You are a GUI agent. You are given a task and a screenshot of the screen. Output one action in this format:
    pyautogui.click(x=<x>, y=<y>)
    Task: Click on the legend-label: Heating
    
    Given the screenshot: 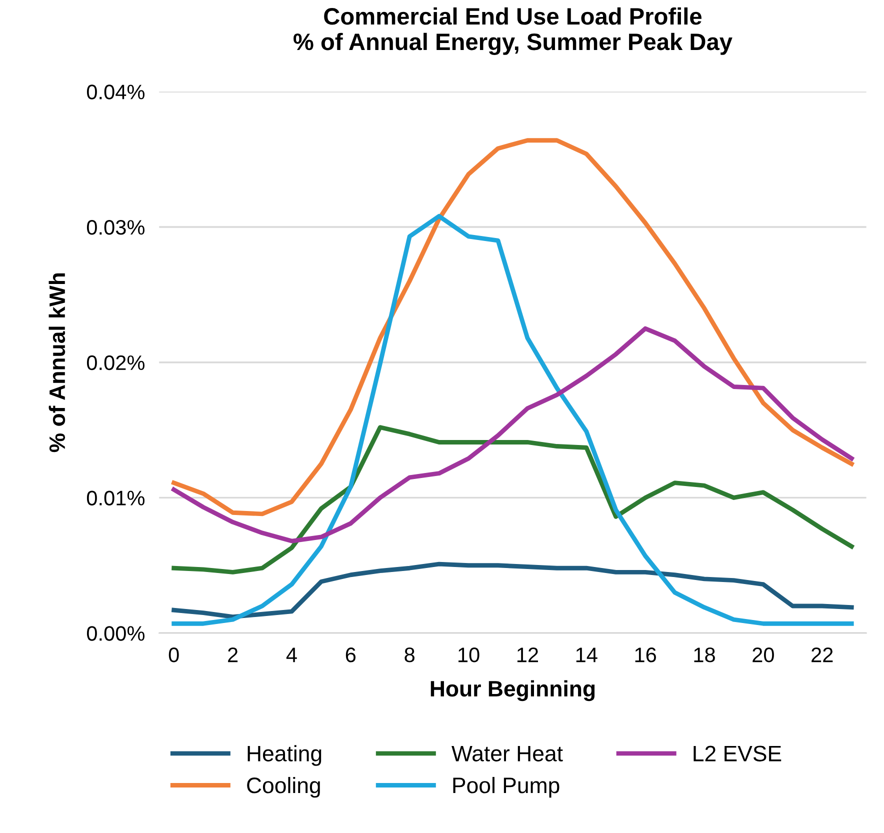 What is the action you would take?
    pyautogui.click(x=285, y=755)
    